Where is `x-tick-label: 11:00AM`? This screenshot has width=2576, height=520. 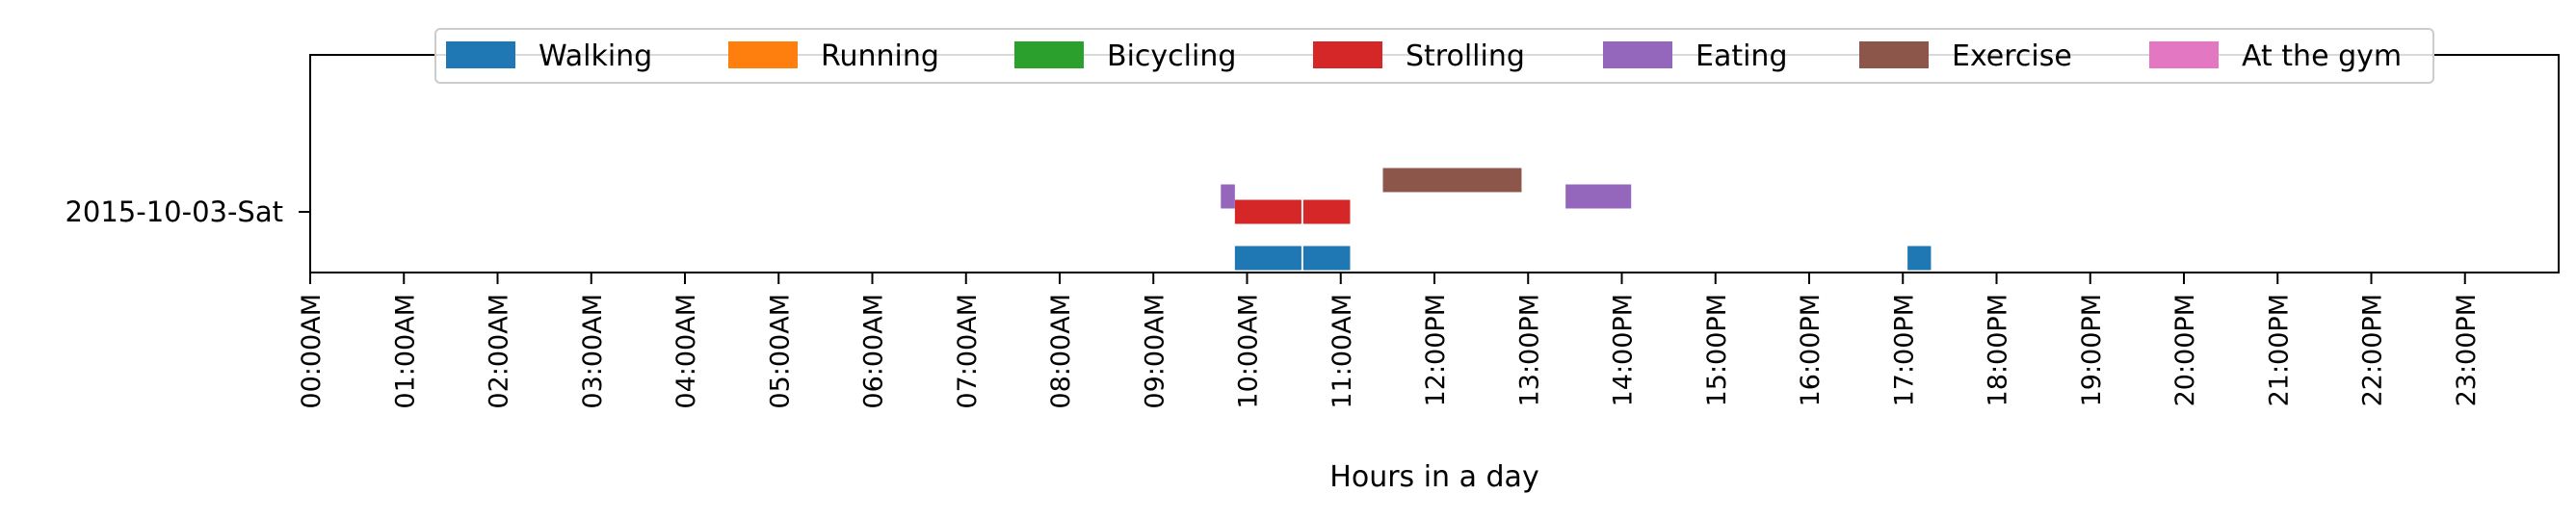 x-tick-label: 11:00AM is located at coordinates (1342, 351).